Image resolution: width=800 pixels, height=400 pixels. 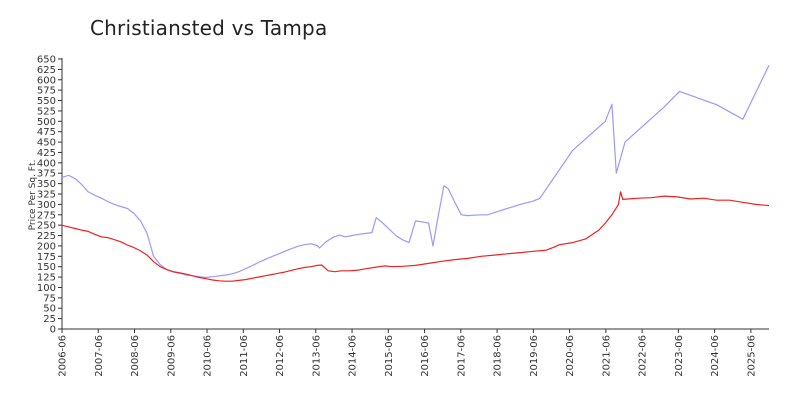 I want to click on y-tick-label: 575, so click(x=46, y=91).